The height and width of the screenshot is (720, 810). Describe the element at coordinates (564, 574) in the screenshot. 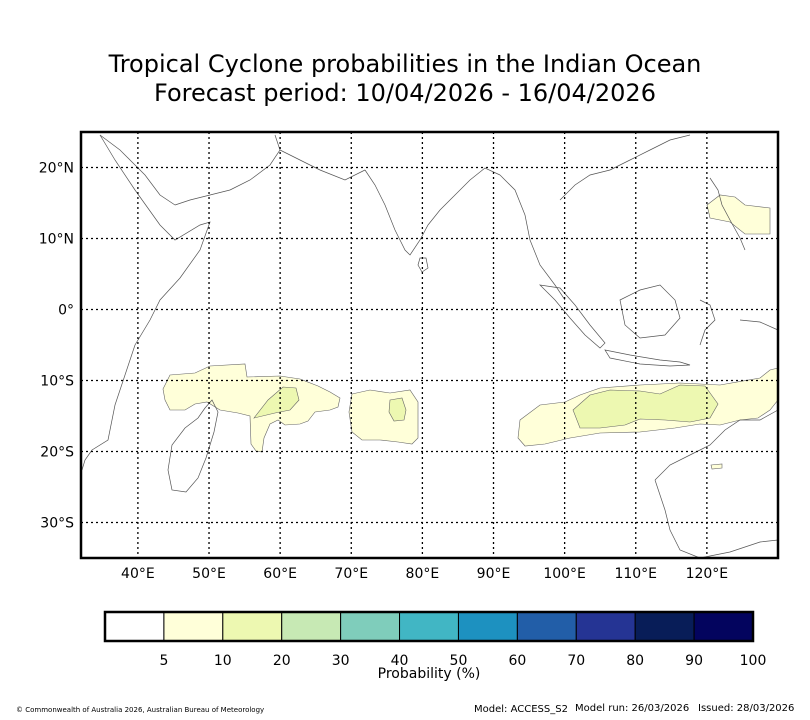

I see `lon-tick-label: 100°E` at that location.